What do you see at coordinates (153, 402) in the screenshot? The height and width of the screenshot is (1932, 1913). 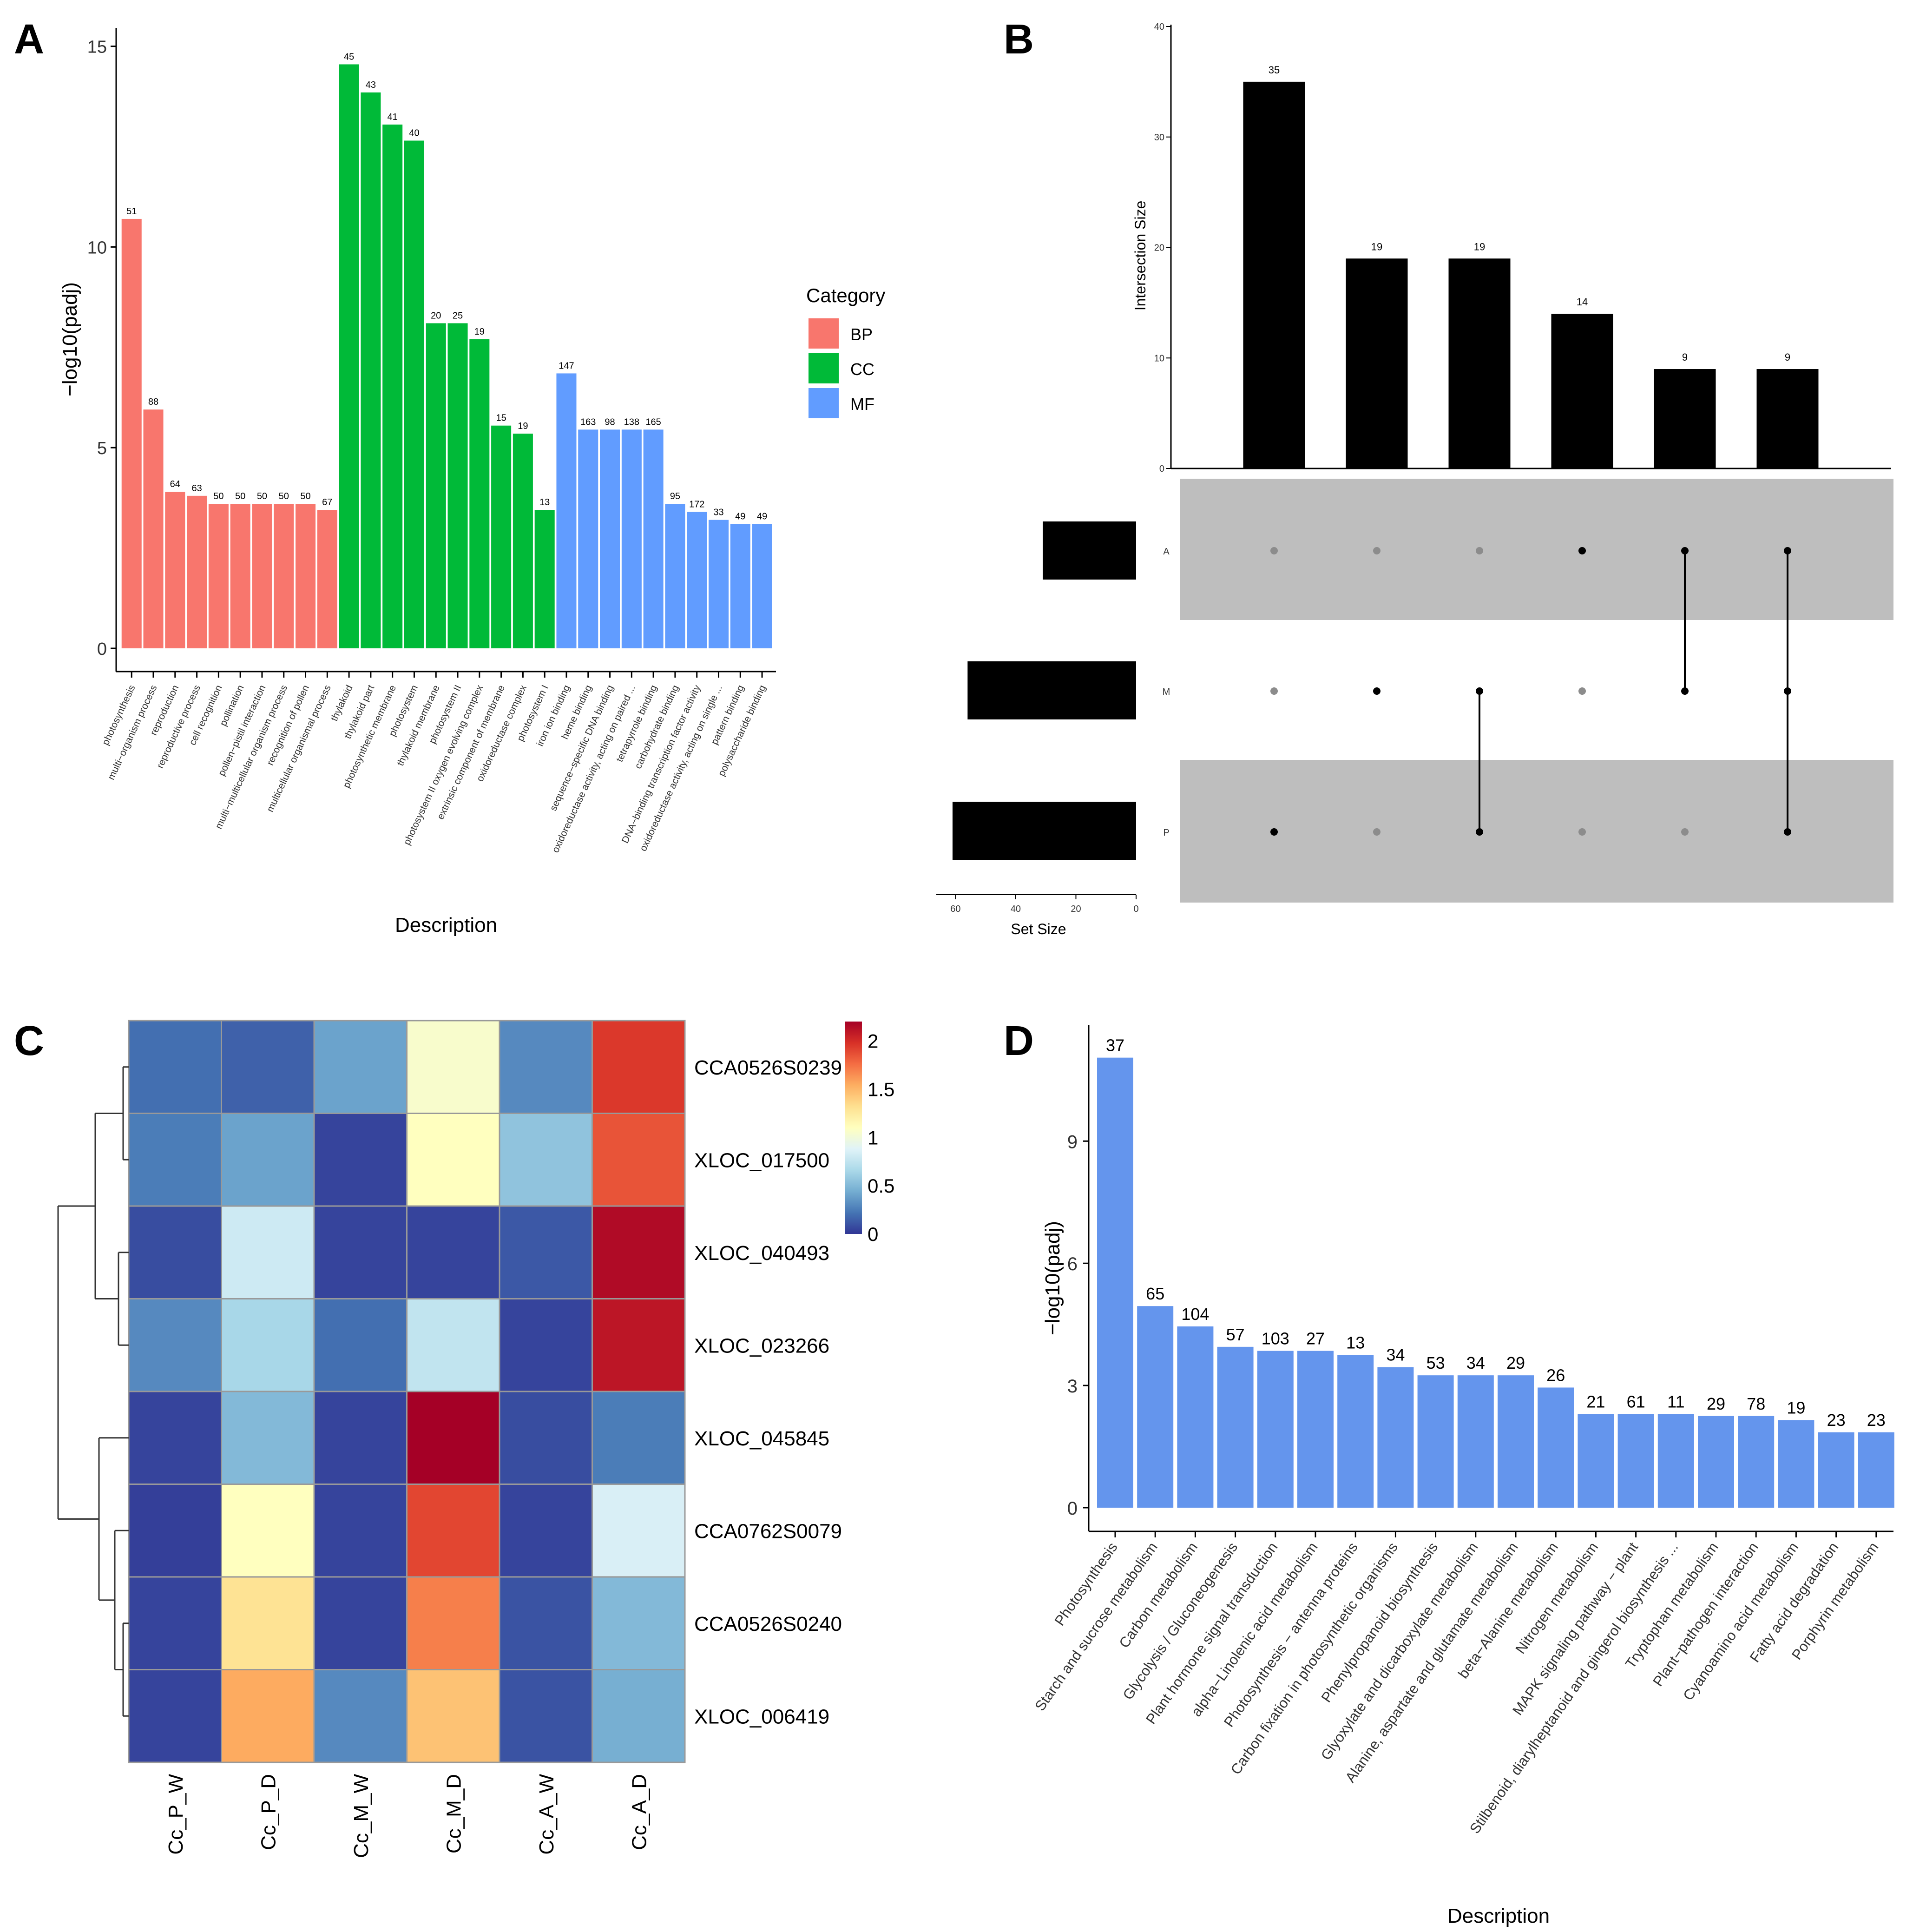 I see `data-label: 88` at bounding box center [153, 402].